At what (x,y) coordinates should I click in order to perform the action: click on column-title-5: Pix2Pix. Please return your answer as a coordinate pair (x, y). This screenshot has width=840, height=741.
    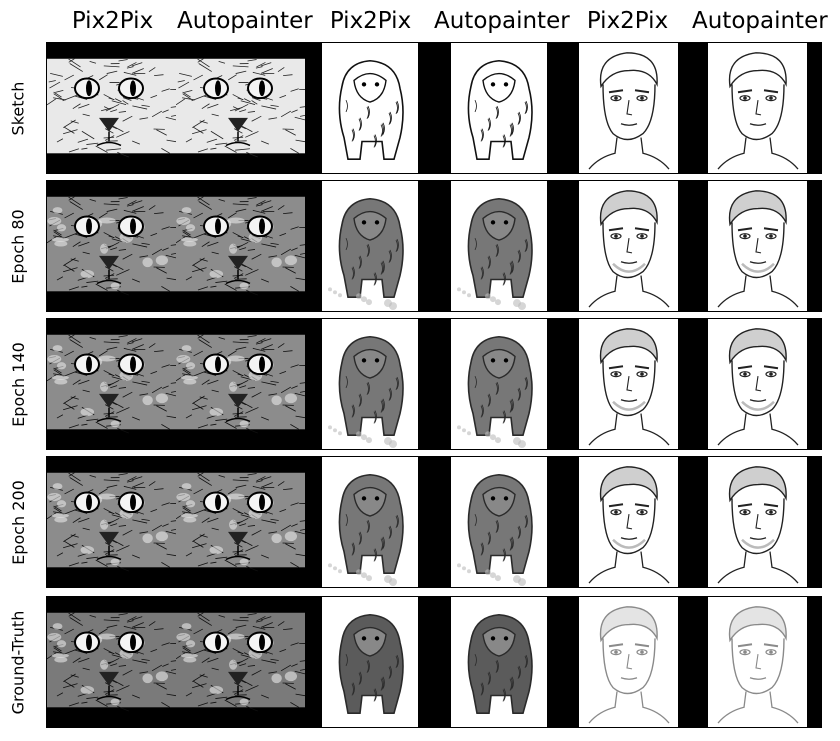
    Looking at the image, I should click on (627, 21).